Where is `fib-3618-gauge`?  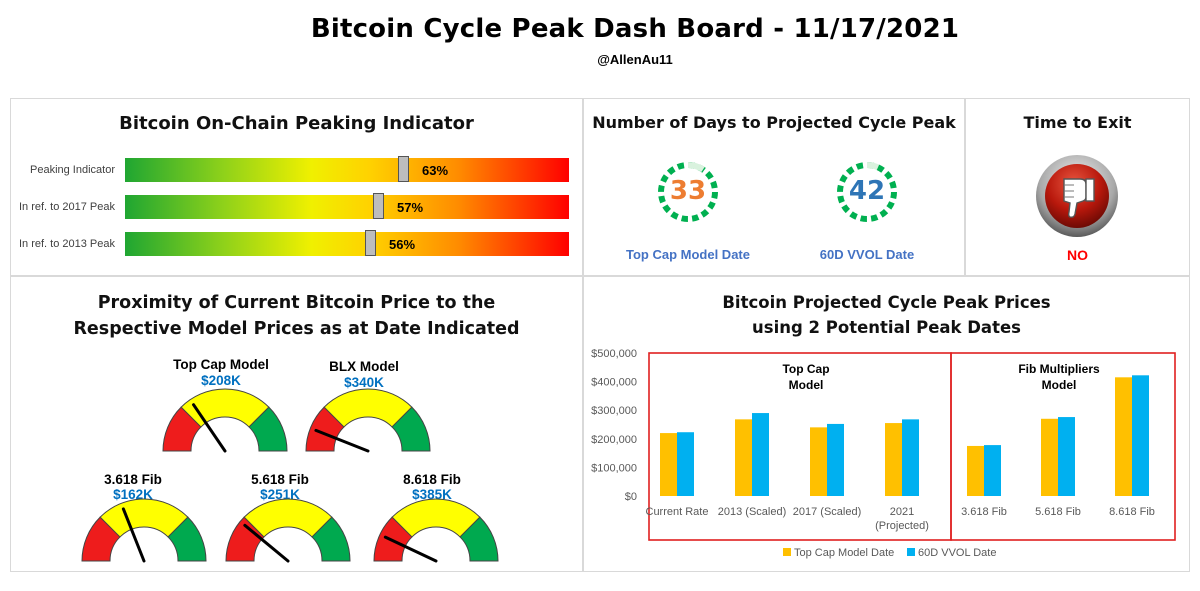
fib-3618-gauge is located at coordinates (144, 530).